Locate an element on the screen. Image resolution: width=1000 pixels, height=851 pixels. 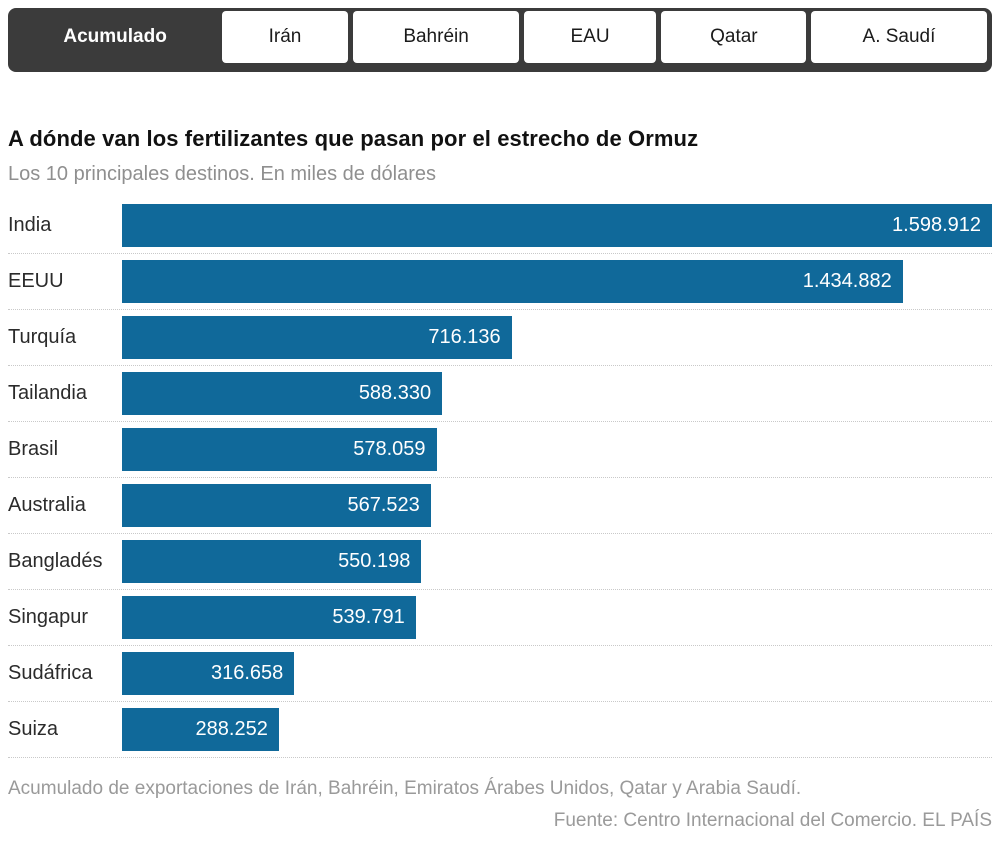
bar: 288.252 is located at coordinates (200, 729).